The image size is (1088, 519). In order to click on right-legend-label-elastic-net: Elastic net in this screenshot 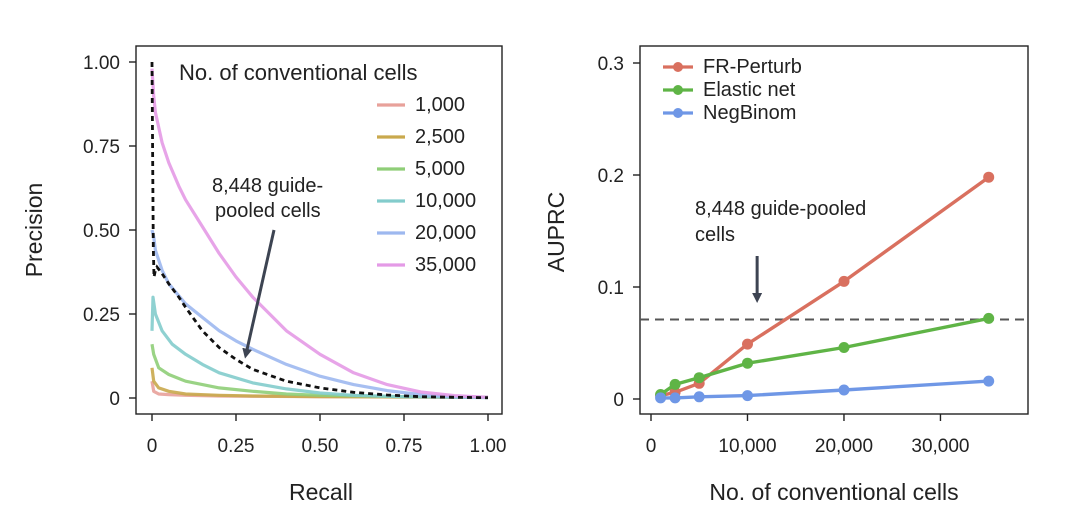, I will do `click(749, 90)`.